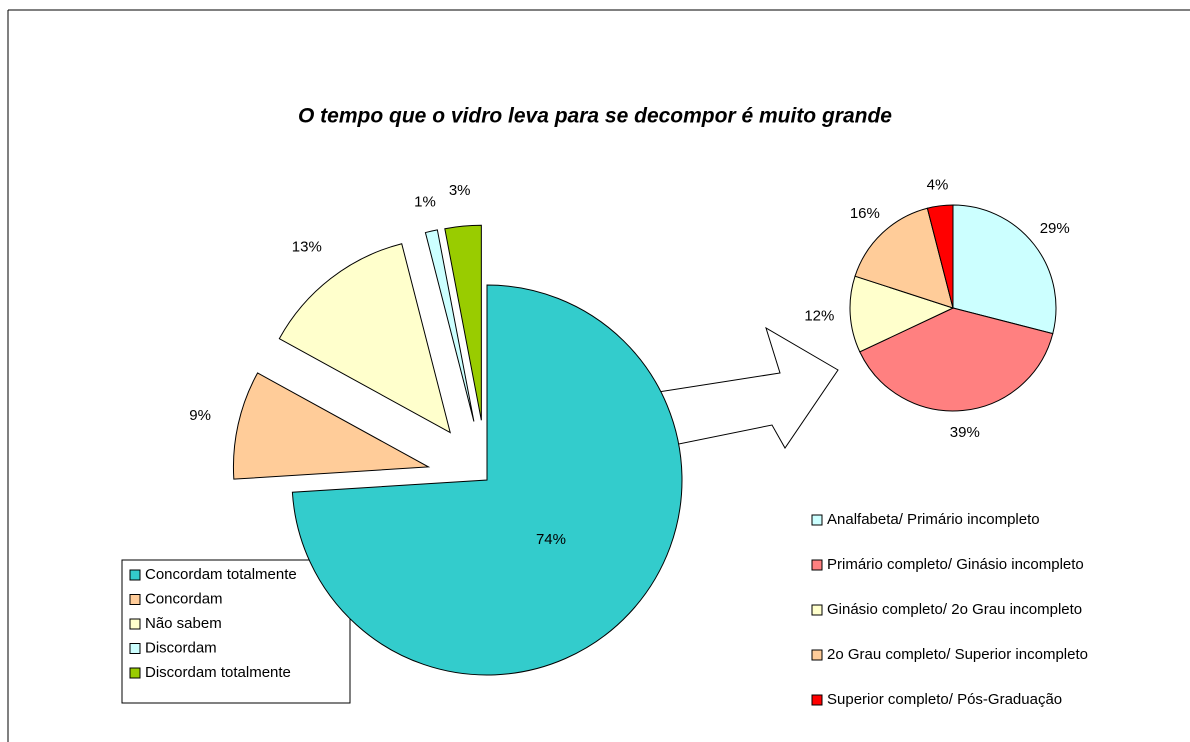 This screenshot has width=1190, height=742. What do you see at coordinates (236, 631) in the screenshot?
I see `legend-box` at bounding box center [236, 631].